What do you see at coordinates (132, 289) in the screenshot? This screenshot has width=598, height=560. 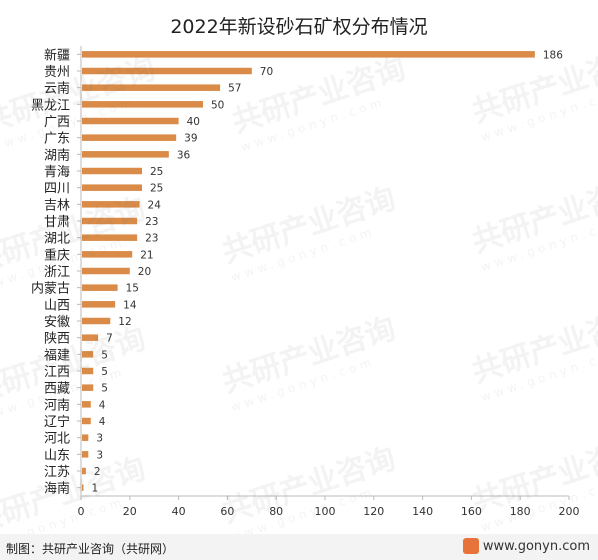 I see `data-label: 15` at bounding box center [132, 289].